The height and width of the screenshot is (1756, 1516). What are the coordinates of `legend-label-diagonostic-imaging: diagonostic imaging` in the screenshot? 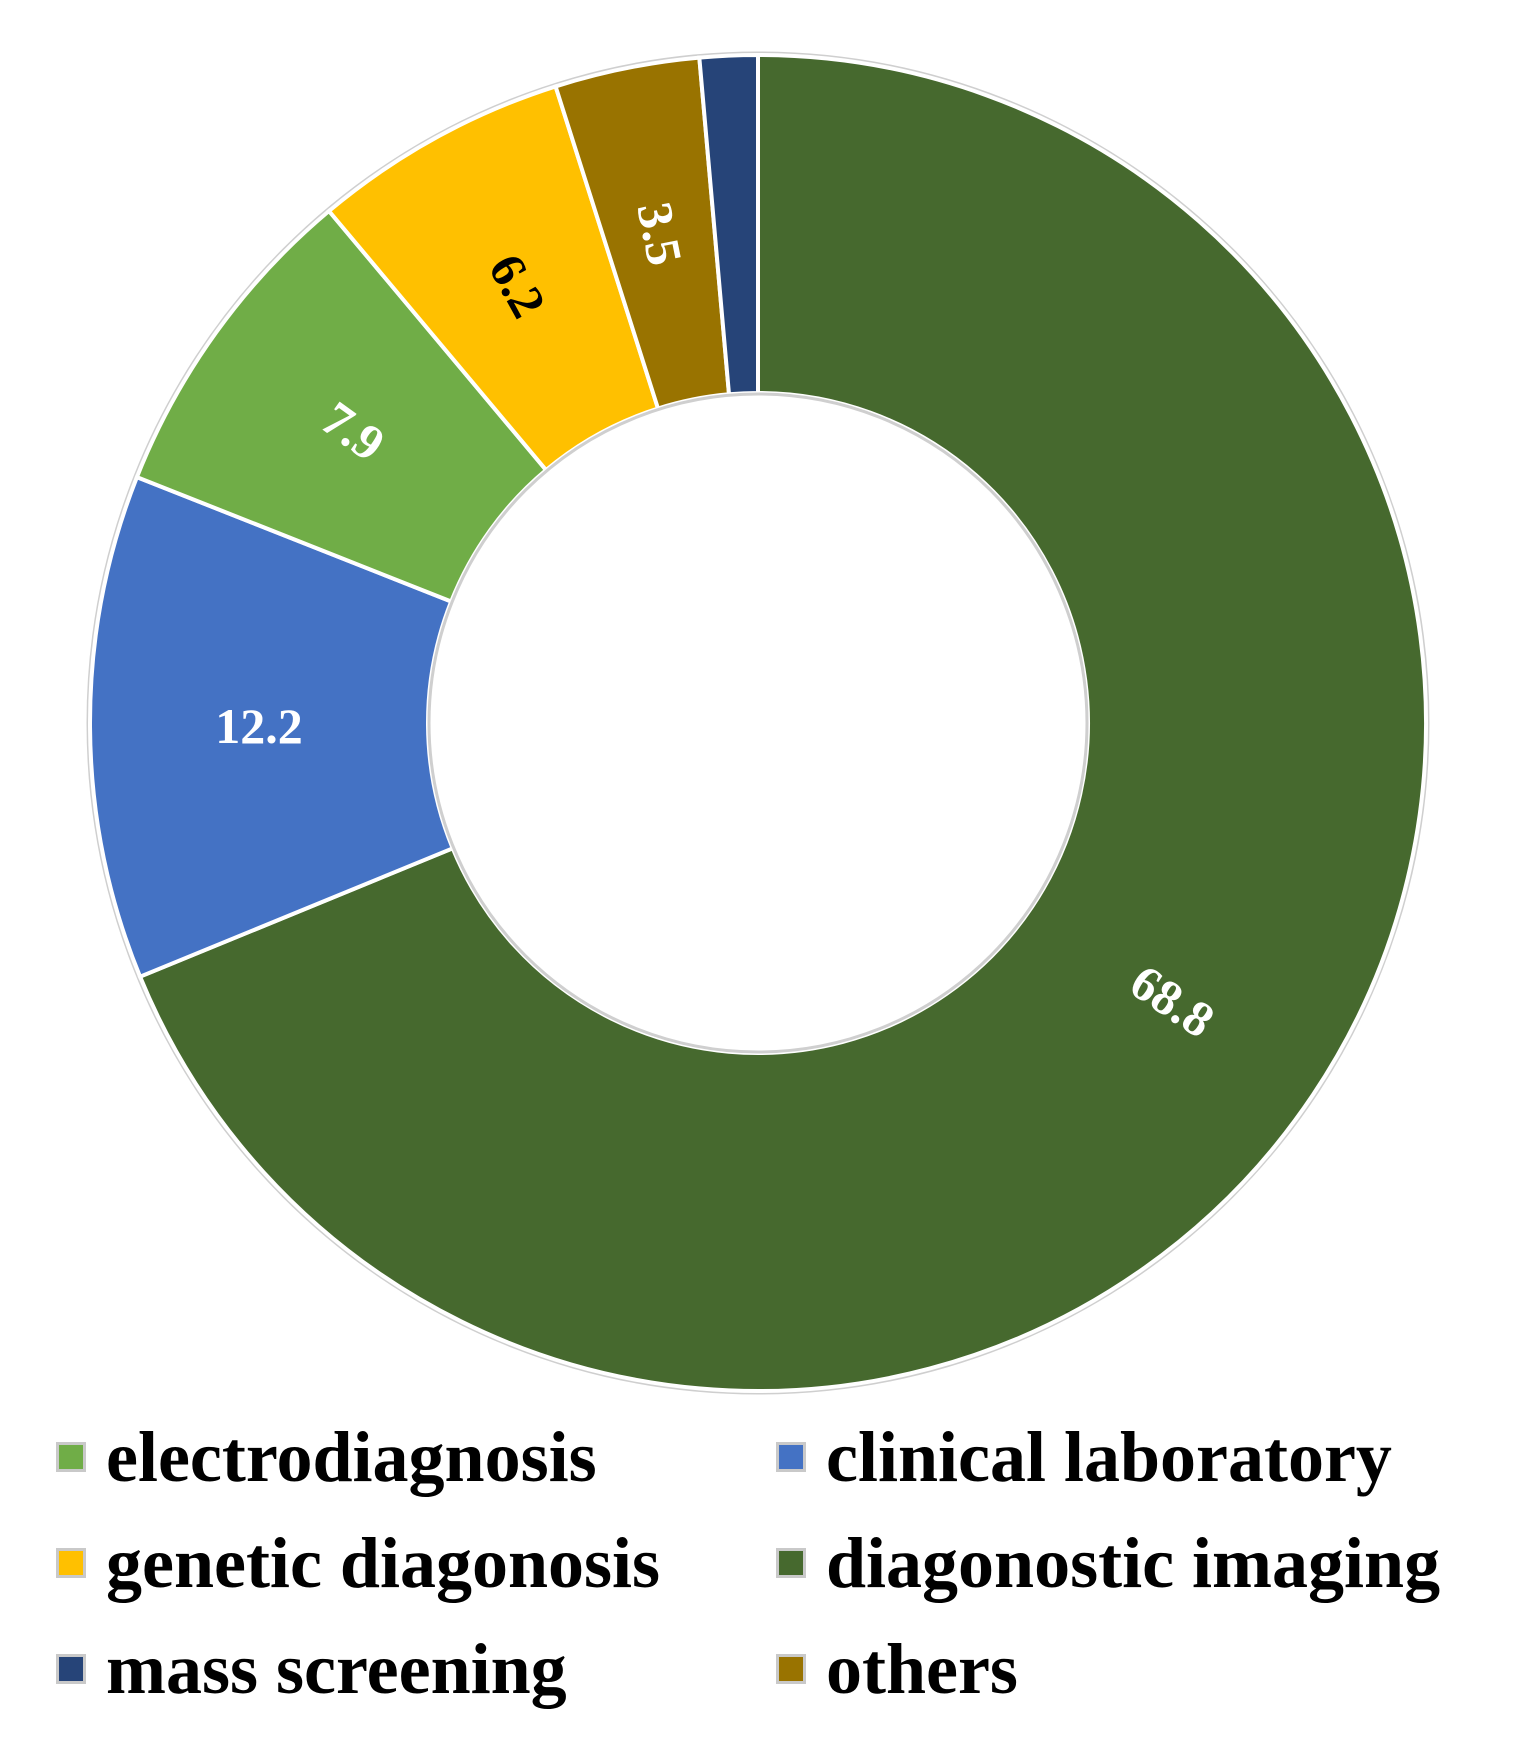 It's located at (1133, 1563).